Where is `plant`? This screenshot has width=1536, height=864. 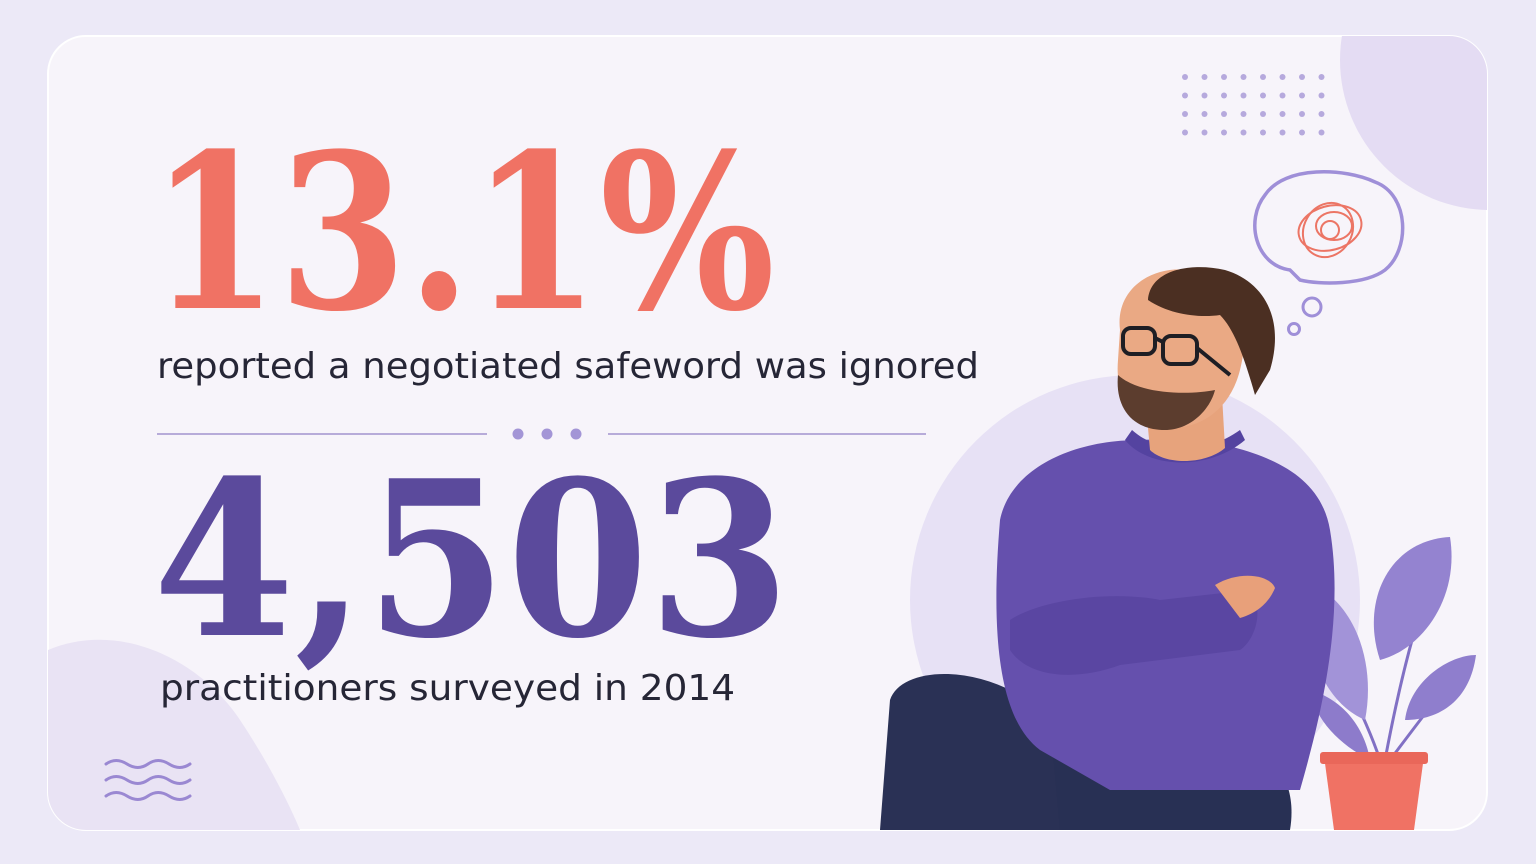 plant is located at coordinates (1393, 683).